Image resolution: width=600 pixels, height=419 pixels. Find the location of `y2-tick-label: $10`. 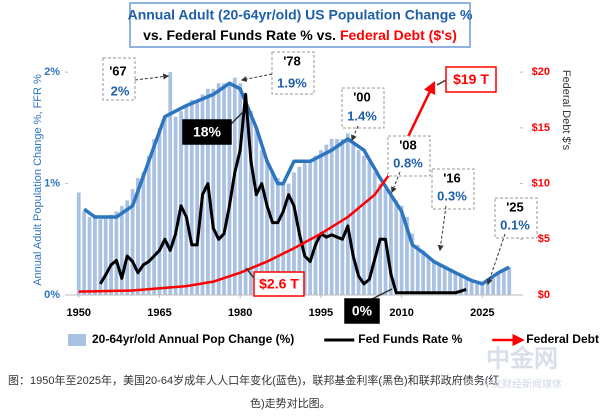

y2-tick-label: $10 is located at coordinates (541, 183).